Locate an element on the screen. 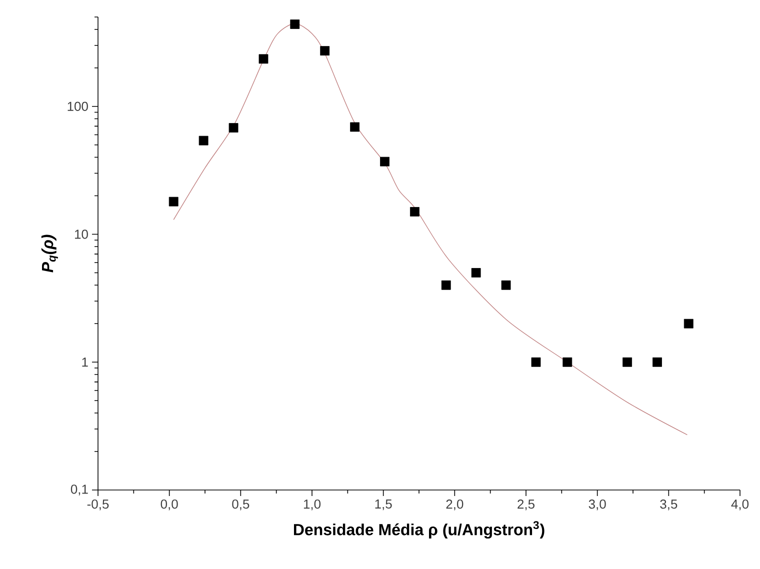 The height and width of the screenshot is (569, 760). y-tick-label: 100 is located at coordinates (78, 106).